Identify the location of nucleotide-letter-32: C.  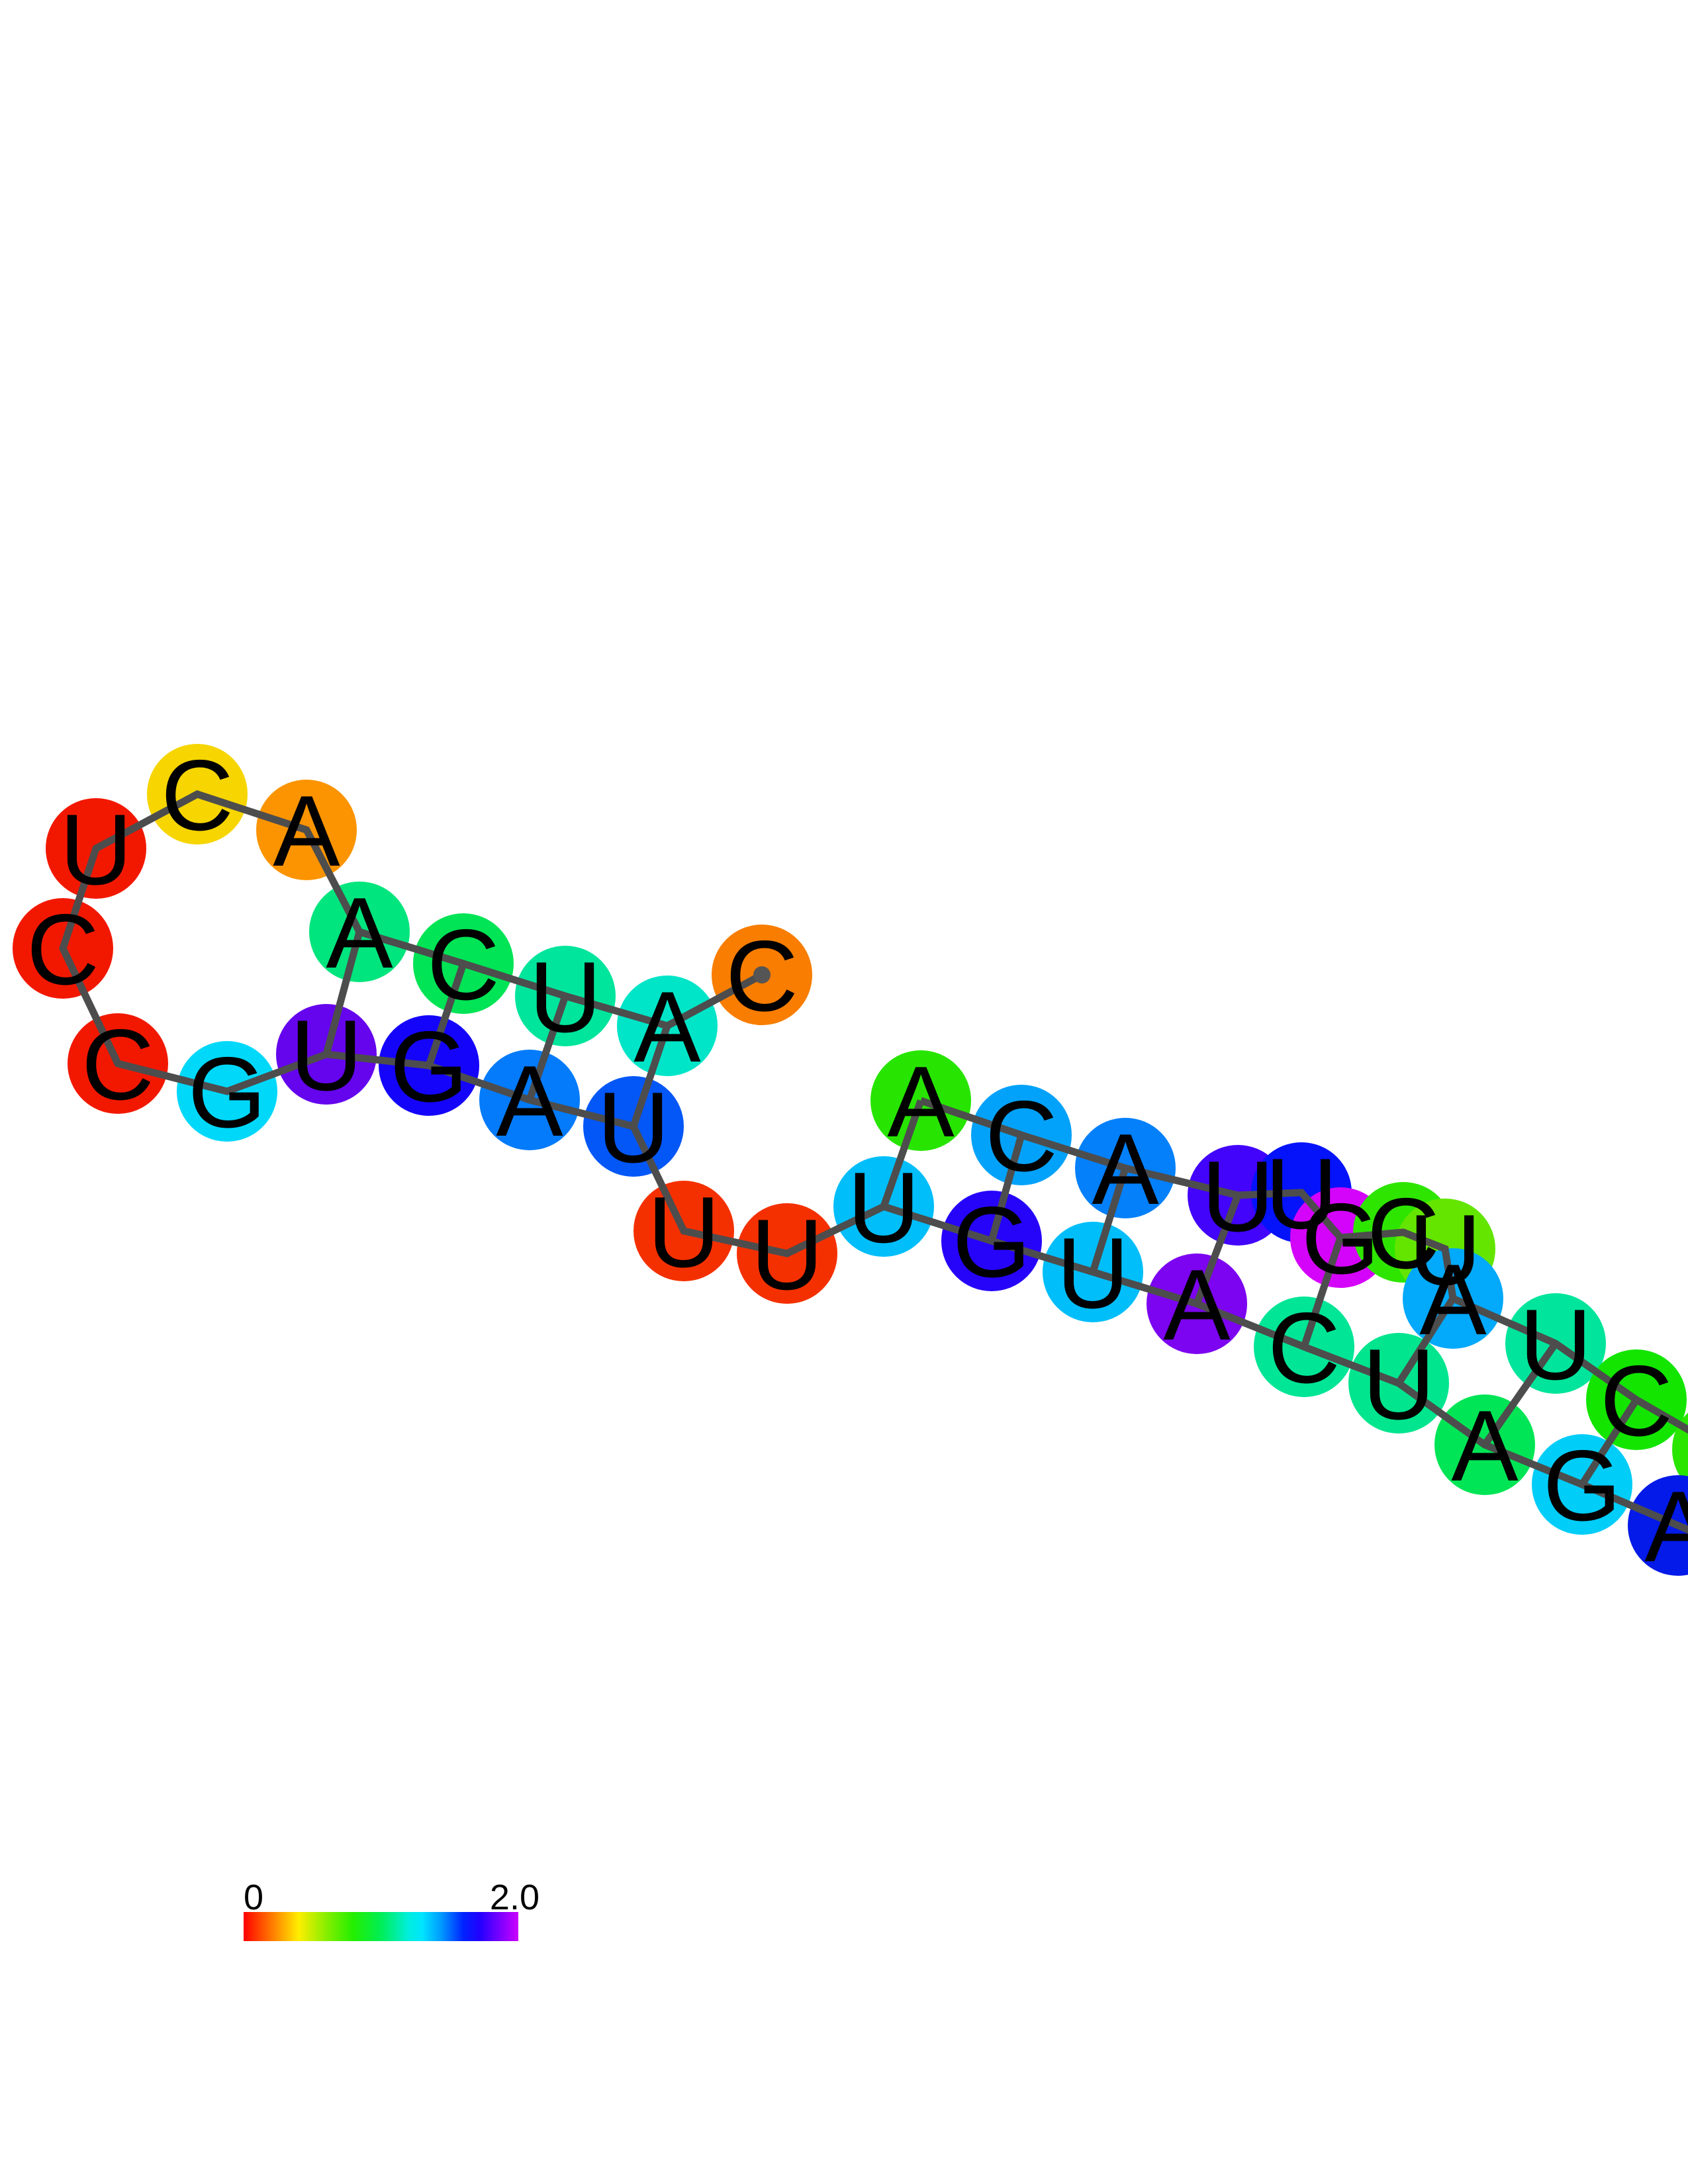
(1403, 1233).